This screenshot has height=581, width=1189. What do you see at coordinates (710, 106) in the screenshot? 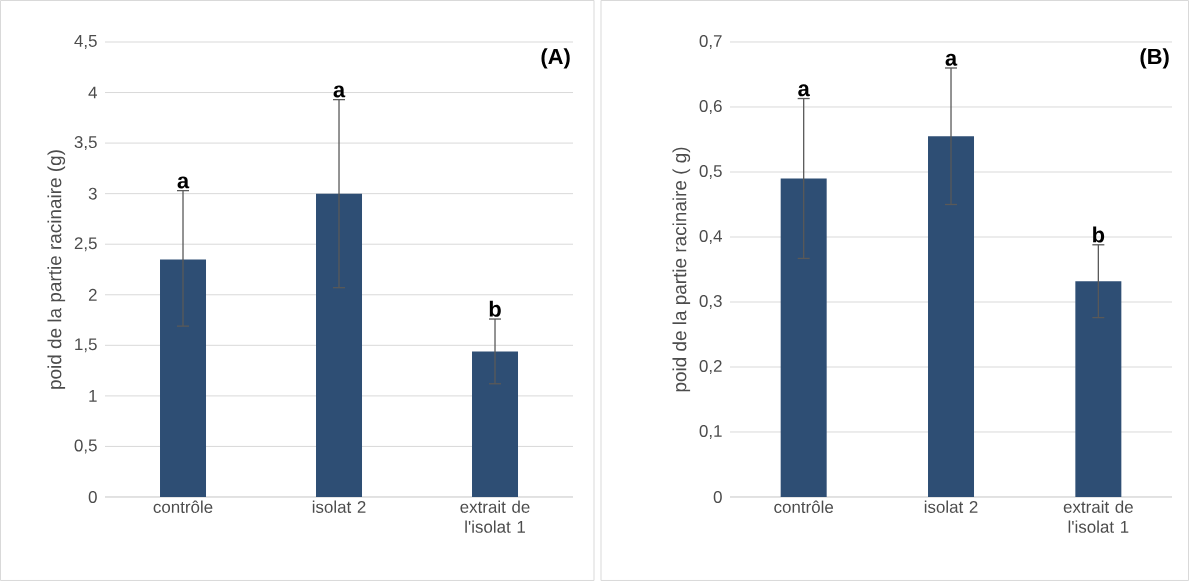
I see `y-tick-label: 0,6` at bounding box center [710, 106].